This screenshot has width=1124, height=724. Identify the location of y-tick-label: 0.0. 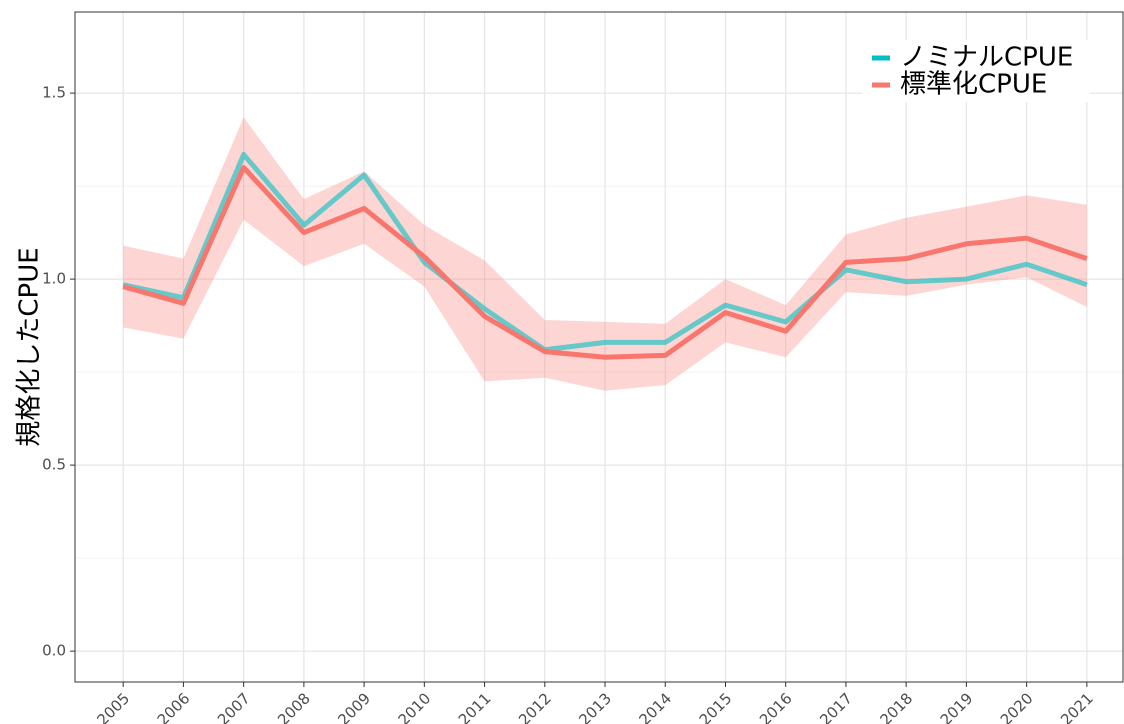
(54, 651).